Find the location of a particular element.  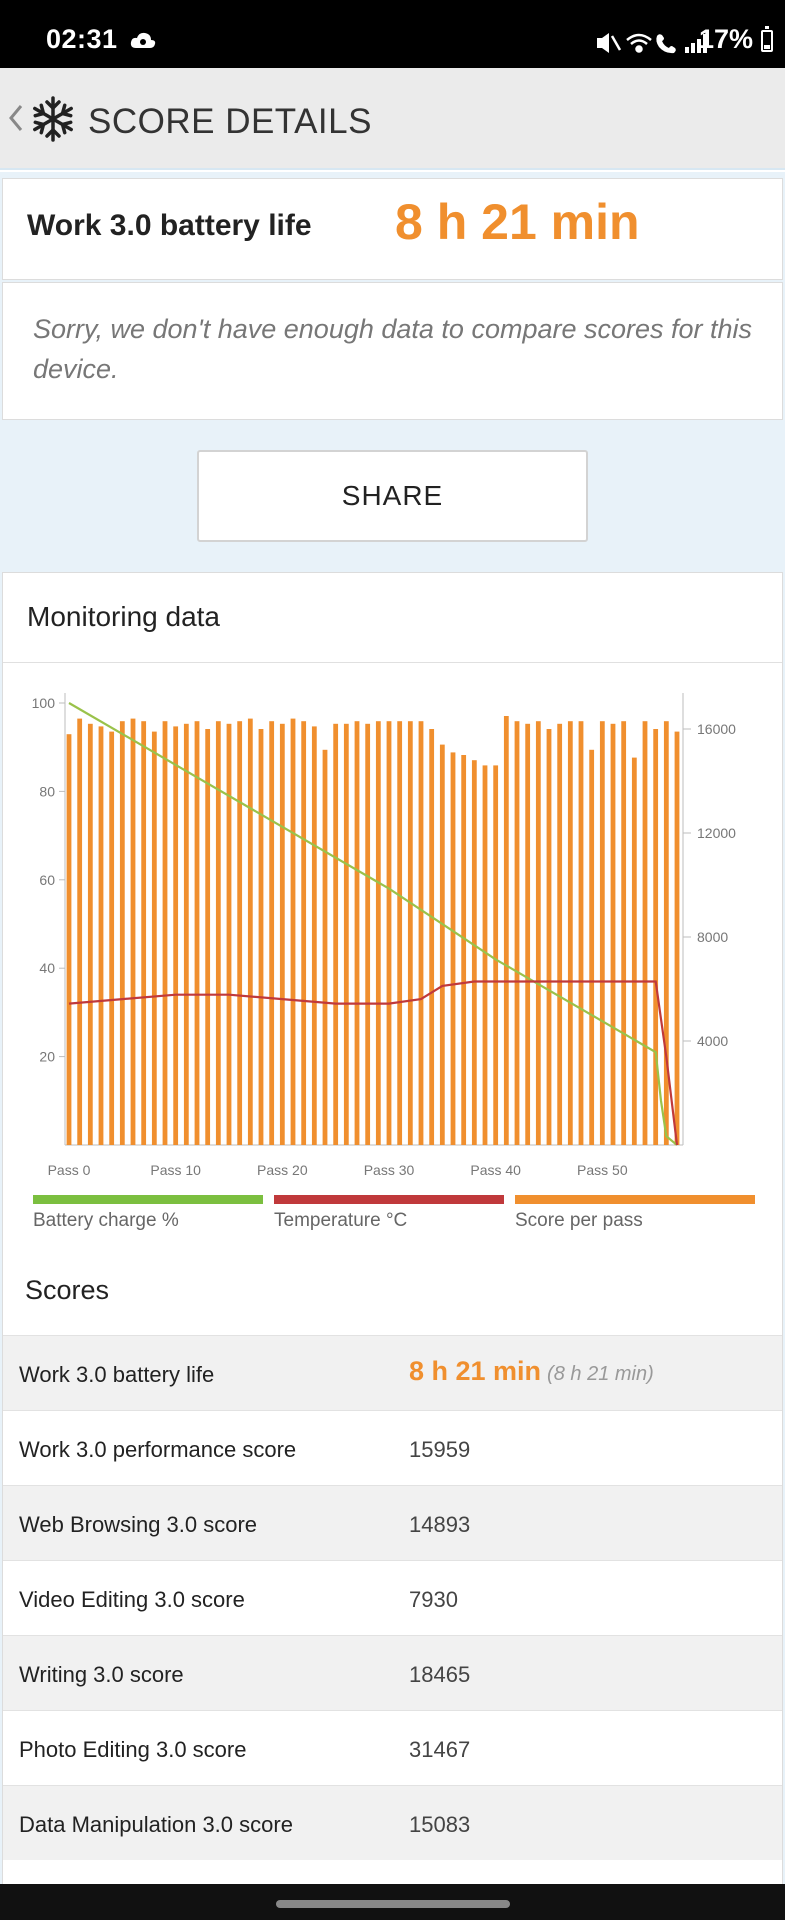

legend-temperature: Temperature °C is located at coordinates (389, 1213).